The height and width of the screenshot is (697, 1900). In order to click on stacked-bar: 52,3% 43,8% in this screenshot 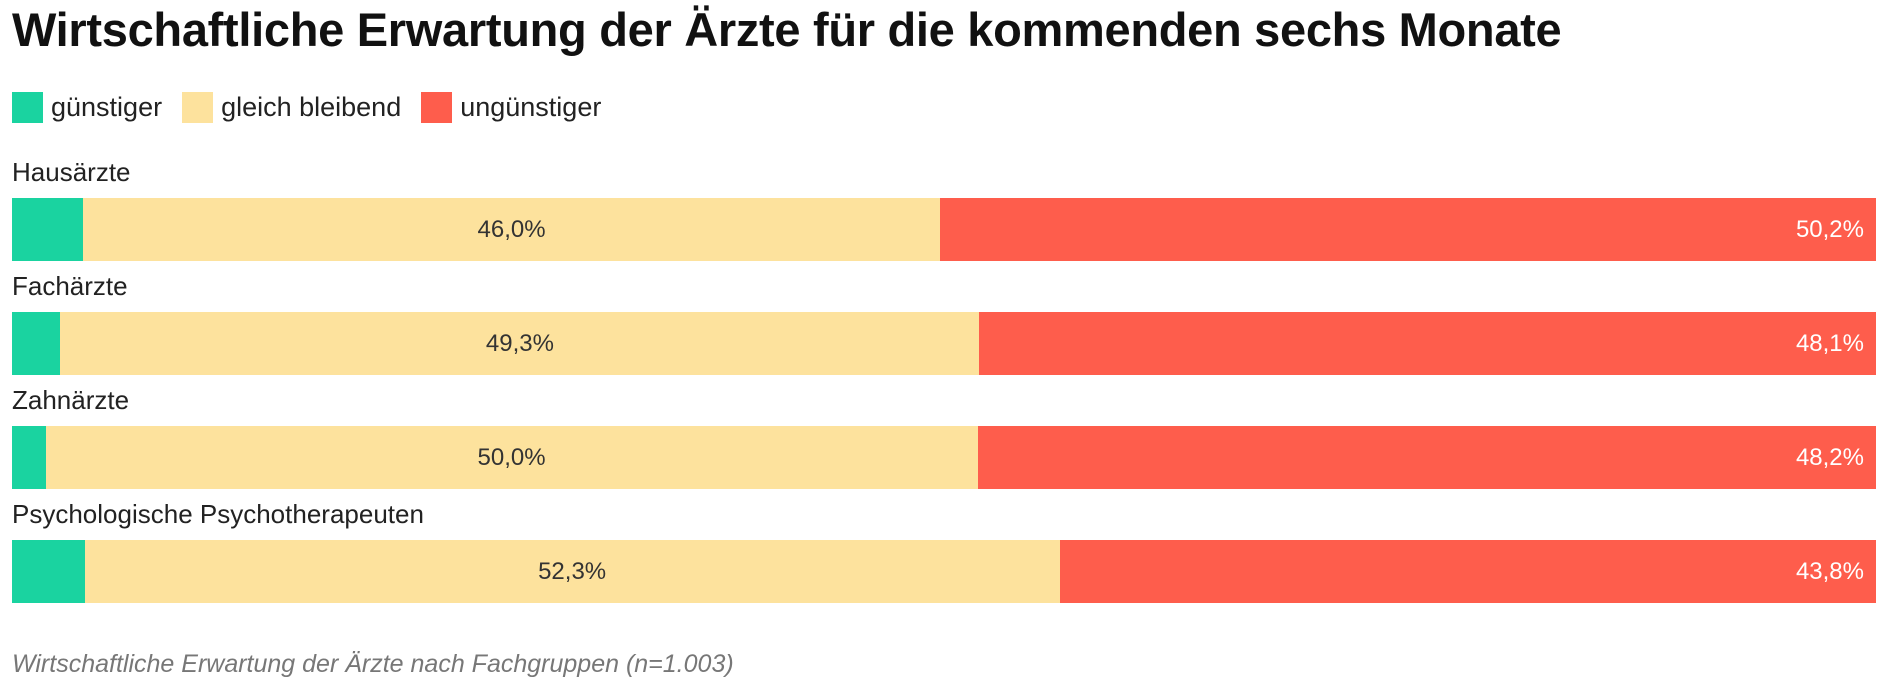, I will do `click(944, 571)`.